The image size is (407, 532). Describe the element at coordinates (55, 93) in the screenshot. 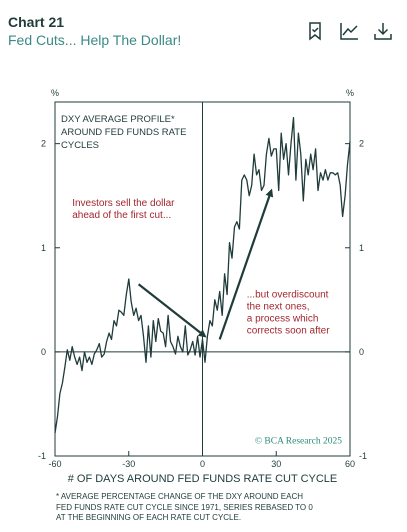

I see `y-unit-left: %` at that location.